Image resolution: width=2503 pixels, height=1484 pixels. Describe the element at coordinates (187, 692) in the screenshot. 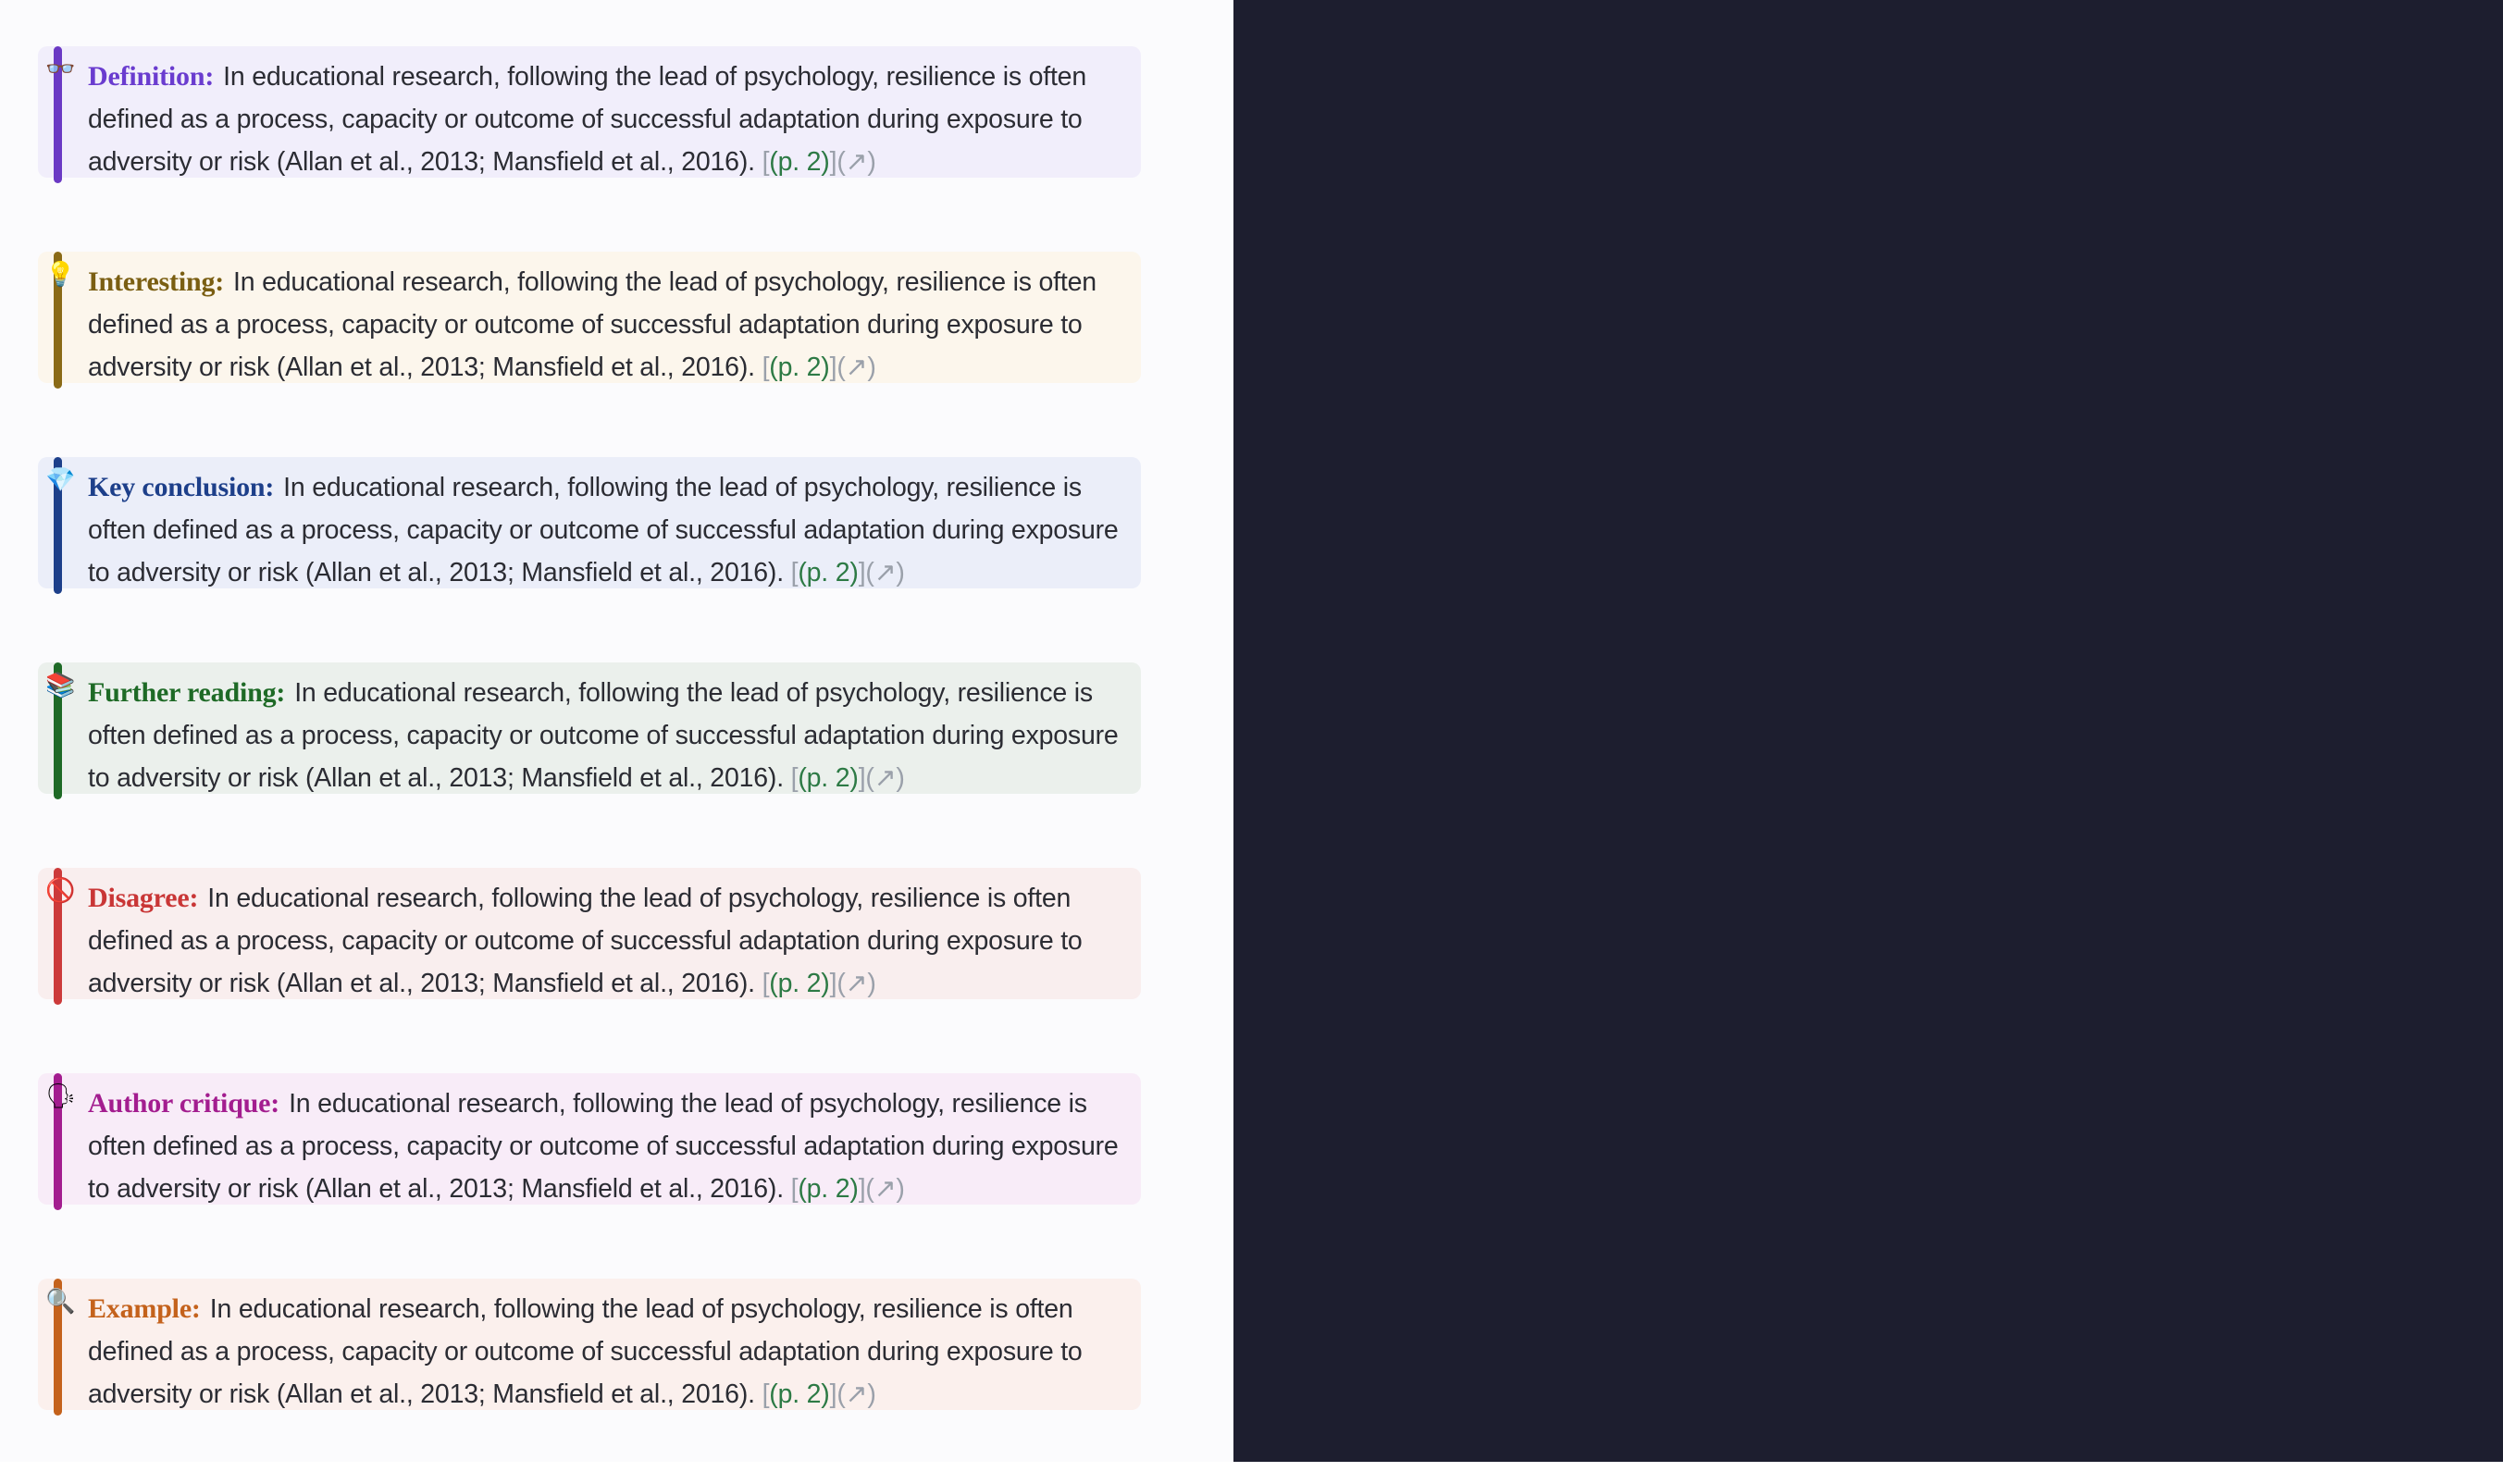

I see `callout-label: Further reading:` at that location.